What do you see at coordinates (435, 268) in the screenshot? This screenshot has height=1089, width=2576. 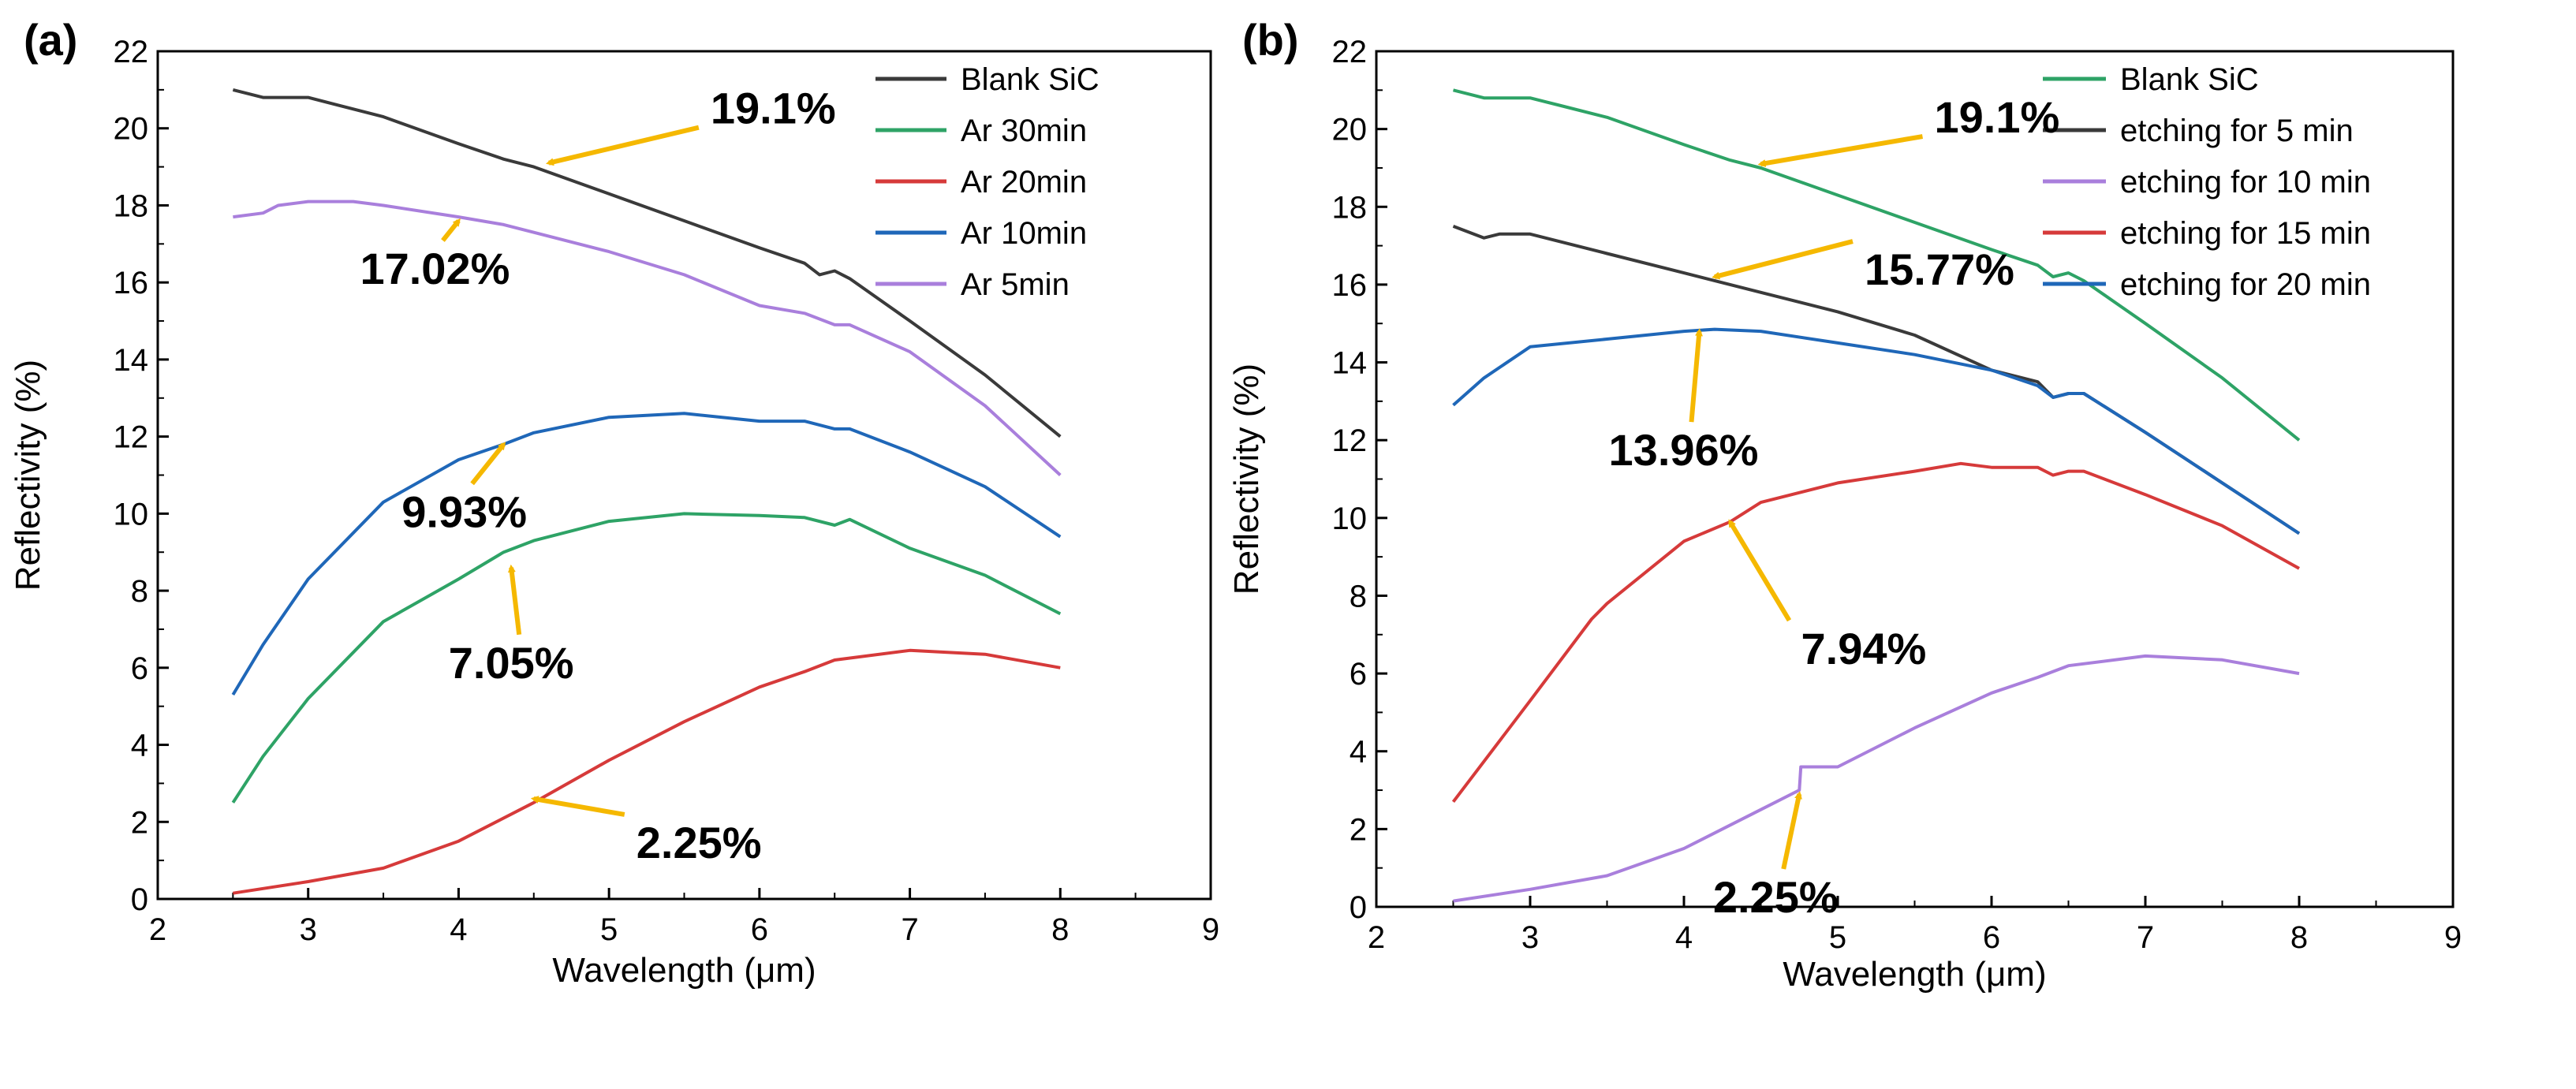 I see `annotation-label: 17.02%` at bounding box center [435, 268].